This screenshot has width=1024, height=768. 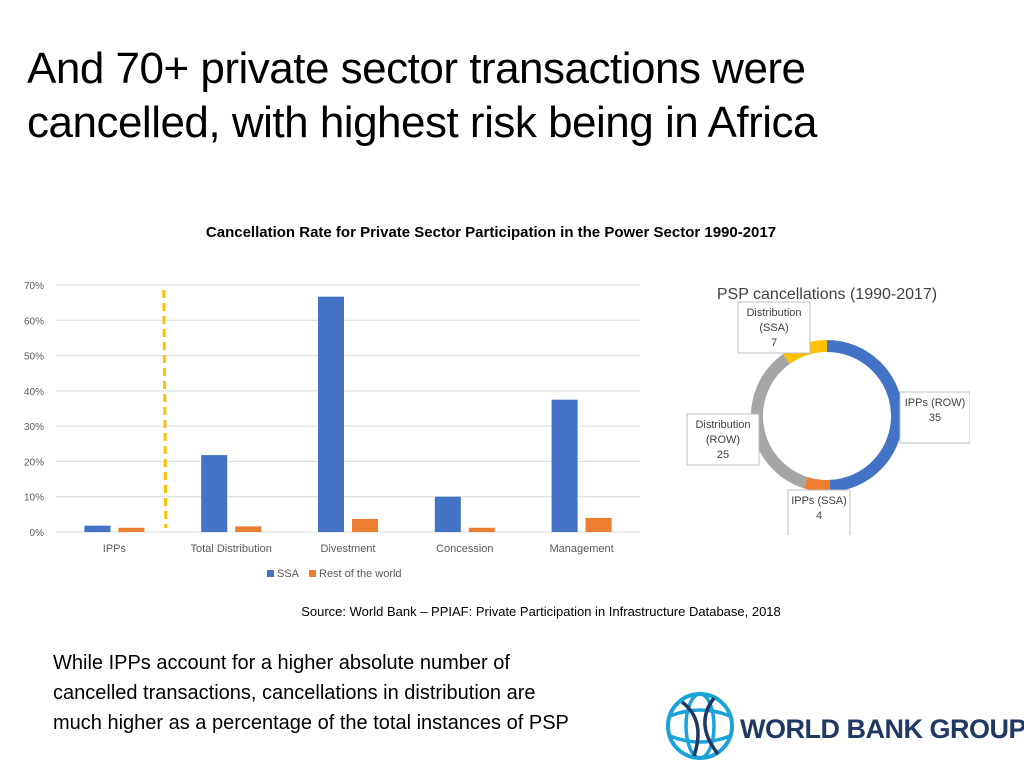 I want to click on logo-text: WORLD BANK GROUP, so click(x=882, y=729).